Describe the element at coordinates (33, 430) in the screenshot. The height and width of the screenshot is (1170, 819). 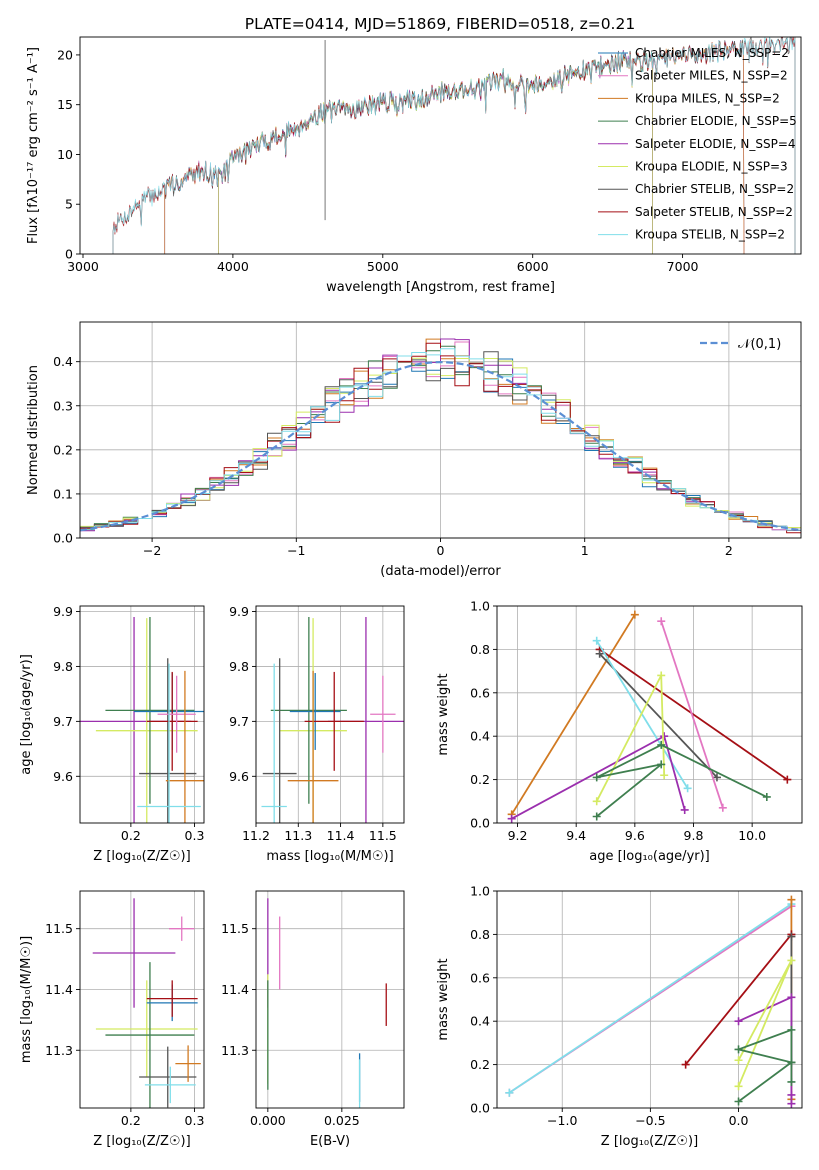
I see `y-axis-label: Normed distribution` at that location.